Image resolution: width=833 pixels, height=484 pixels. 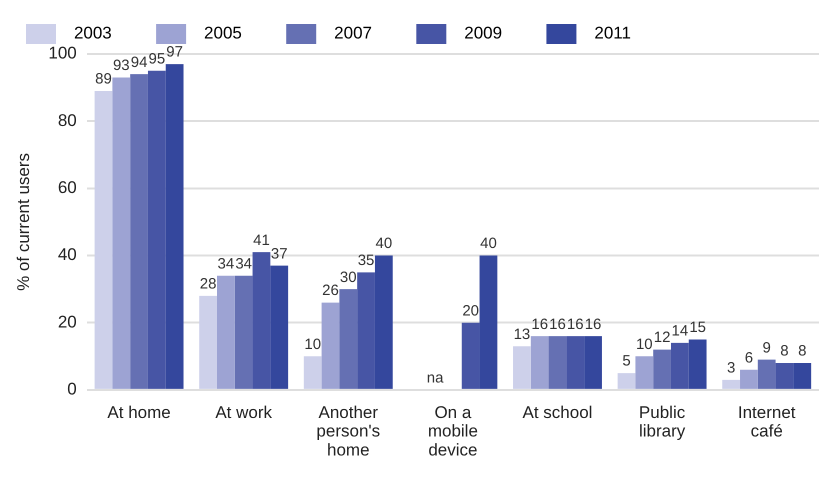 I want to click on legend-label: 2009, so click(x=492, y=33).